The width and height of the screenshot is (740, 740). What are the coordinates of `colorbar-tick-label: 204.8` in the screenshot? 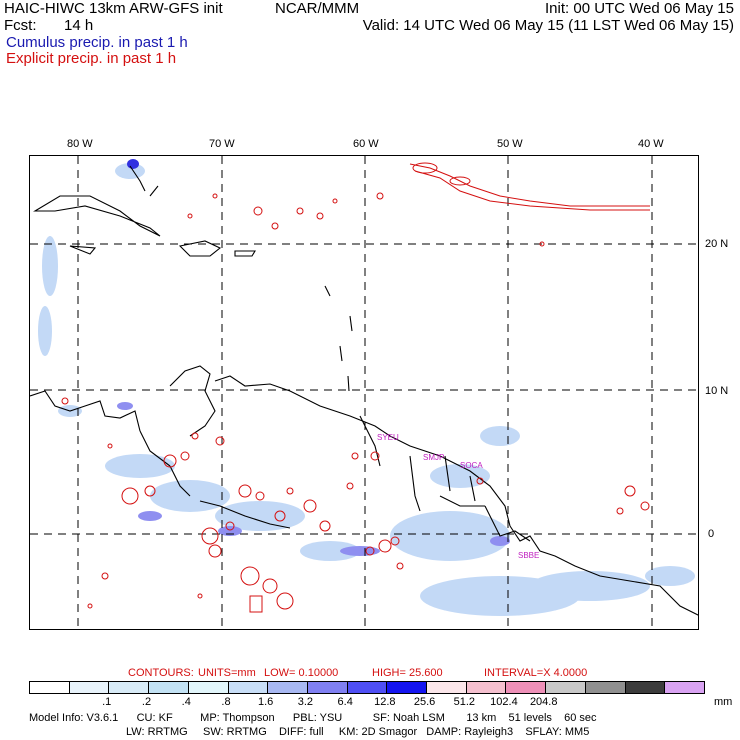 It's located at (543, 702).